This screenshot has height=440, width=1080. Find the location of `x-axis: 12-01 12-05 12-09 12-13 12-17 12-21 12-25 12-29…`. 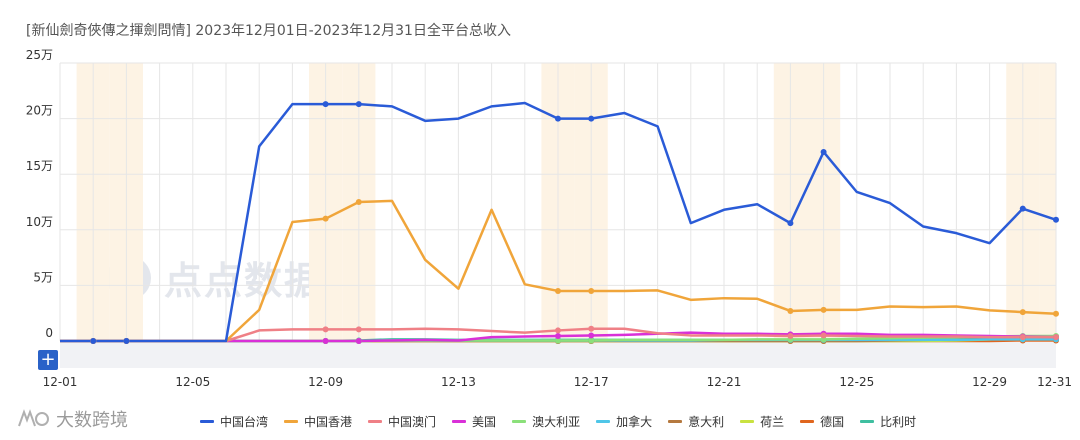

x-axis: 12-01 12-05 12-09 12-13 12-17 12-21 12-25 12-29… is located at coordinates (557, 382).